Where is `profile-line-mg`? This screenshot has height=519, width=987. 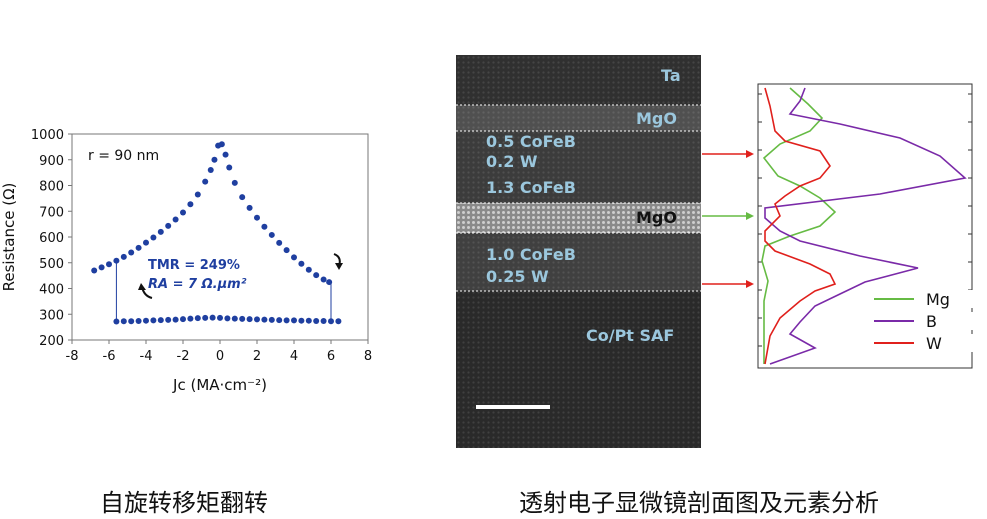 profile-line-mg is located at coordinates (799, 225).